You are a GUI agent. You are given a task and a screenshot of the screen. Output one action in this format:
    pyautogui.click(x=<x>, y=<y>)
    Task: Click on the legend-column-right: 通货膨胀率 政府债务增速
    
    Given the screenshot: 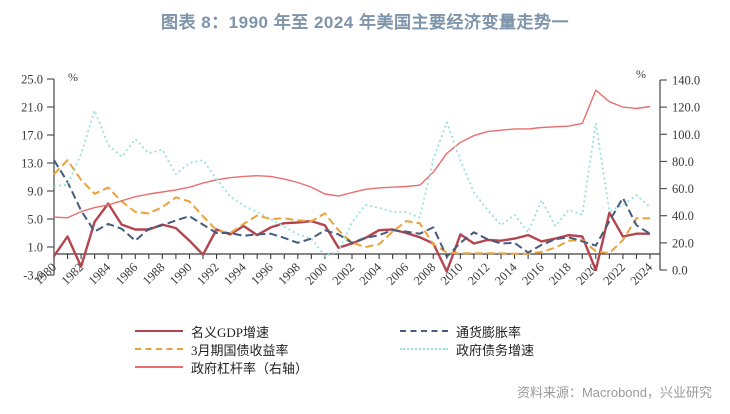 What is the action you would take?
    pyautogui.click(x=467, y=340)
    